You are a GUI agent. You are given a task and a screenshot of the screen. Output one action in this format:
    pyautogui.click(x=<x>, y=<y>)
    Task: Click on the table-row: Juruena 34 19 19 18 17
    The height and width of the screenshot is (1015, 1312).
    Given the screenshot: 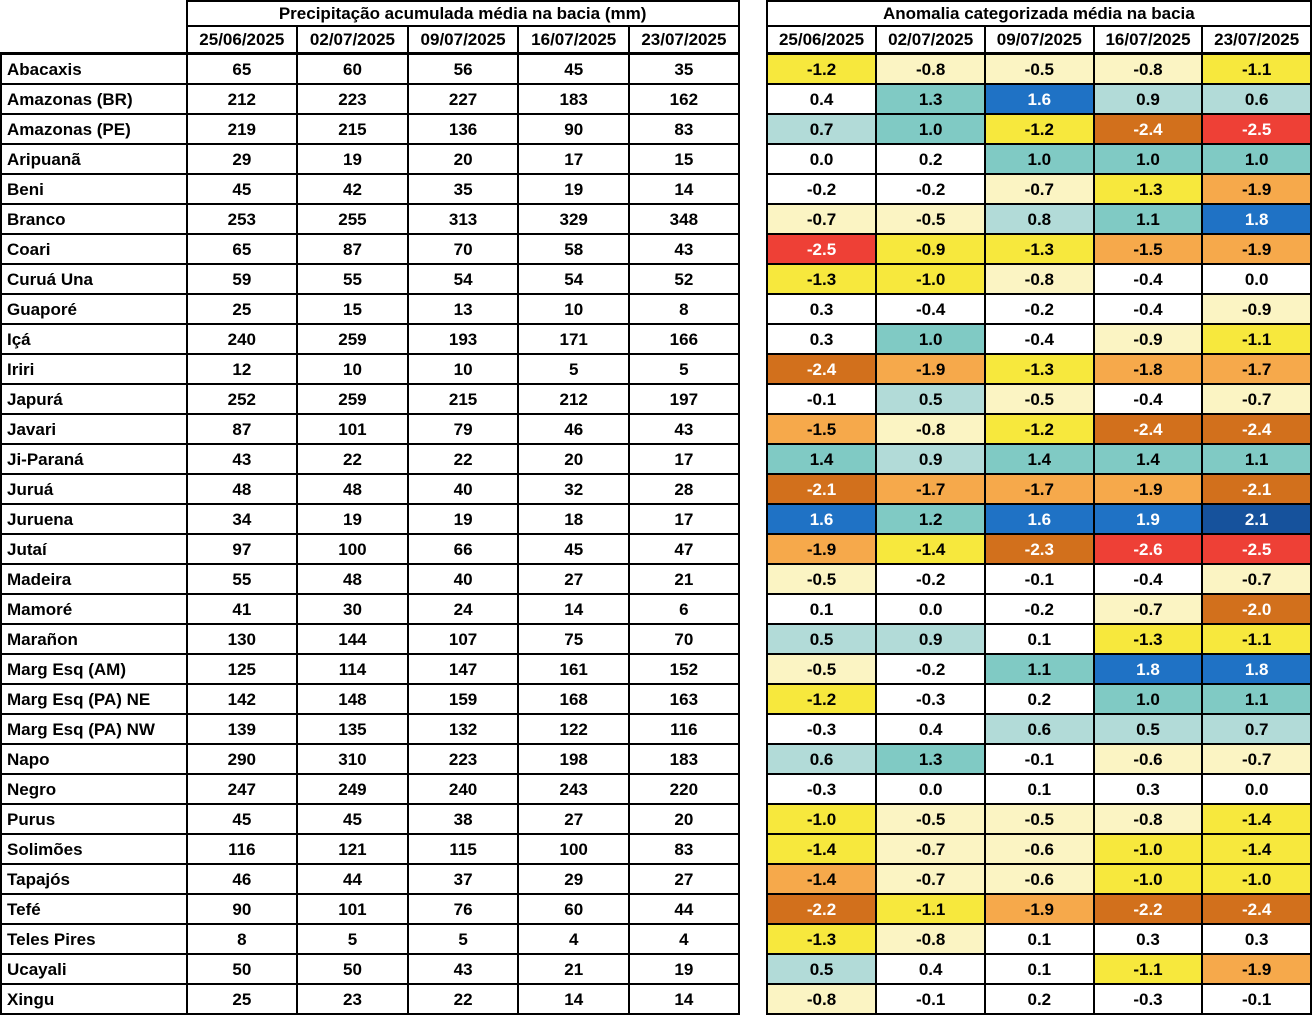 What is the action you would take?
    pyautogui.click(x=370, y=519)
    